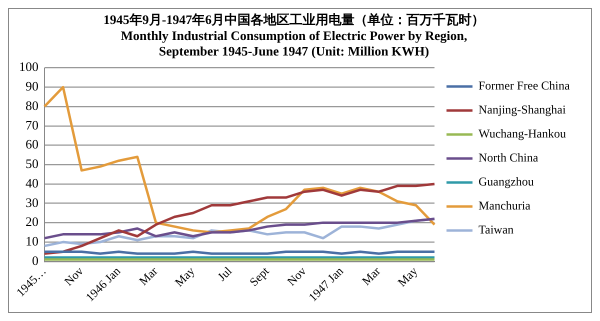 The width and height of the screenshot is (600, 321). Describe the element at coordinates (225, 273) in the screenshot. I see `x-tick-label: Jul` at that location.